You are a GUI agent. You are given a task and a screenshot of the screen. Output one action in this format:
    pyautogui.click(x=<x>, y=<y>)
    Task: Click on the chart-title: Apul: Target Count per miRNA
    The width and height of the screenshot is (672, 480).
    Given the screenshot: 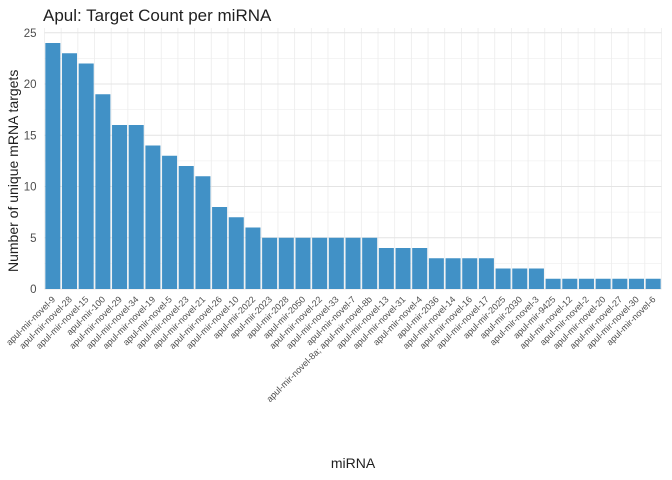 What is the action you would take?
    pyautogui.click(x=157, y=15)
    